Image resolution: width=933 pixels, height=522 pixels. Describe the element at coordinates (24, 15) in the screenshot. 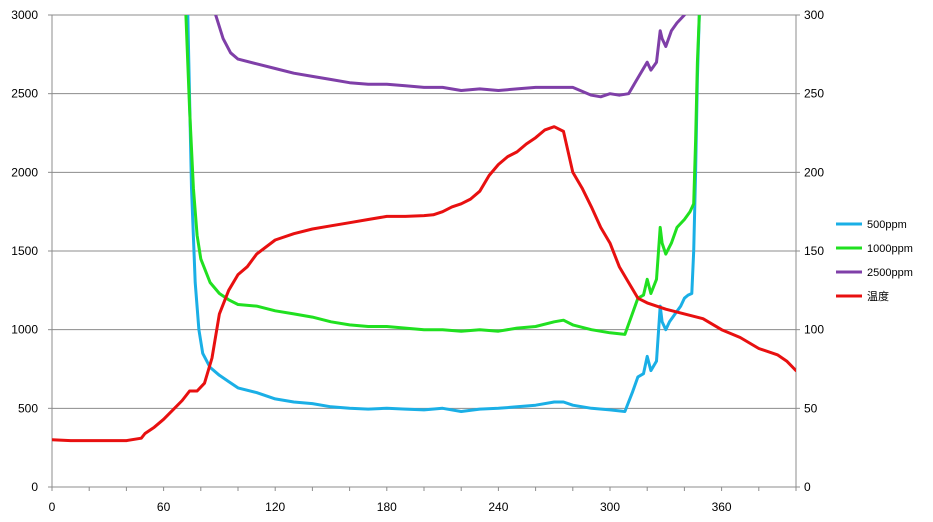

I see `left-axis-tick-label: 3000` at that location.